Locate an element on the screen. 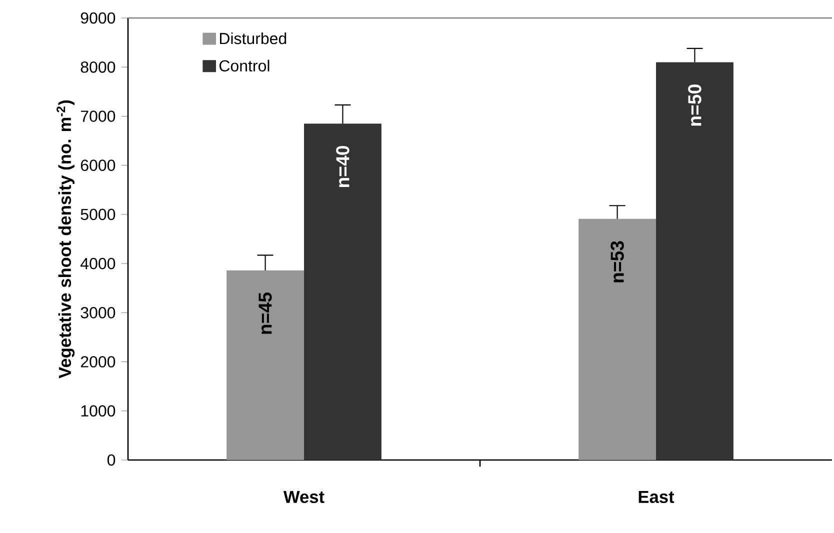 This screenshot has width=834, height=533. y-tick-label: 4000 is located at coordinates (98, 264).